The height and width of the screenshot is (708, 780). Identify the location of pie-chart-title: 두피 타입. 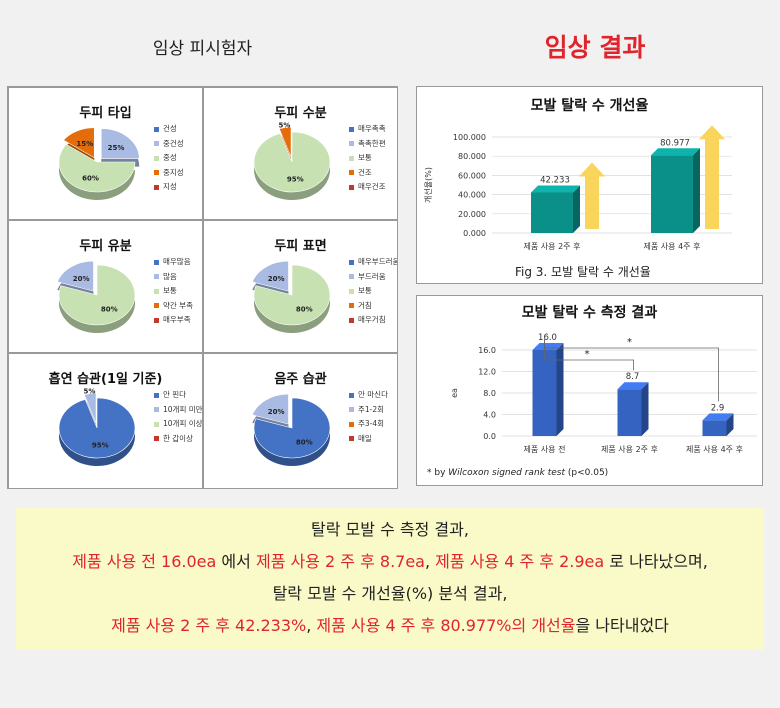
(105, 113).